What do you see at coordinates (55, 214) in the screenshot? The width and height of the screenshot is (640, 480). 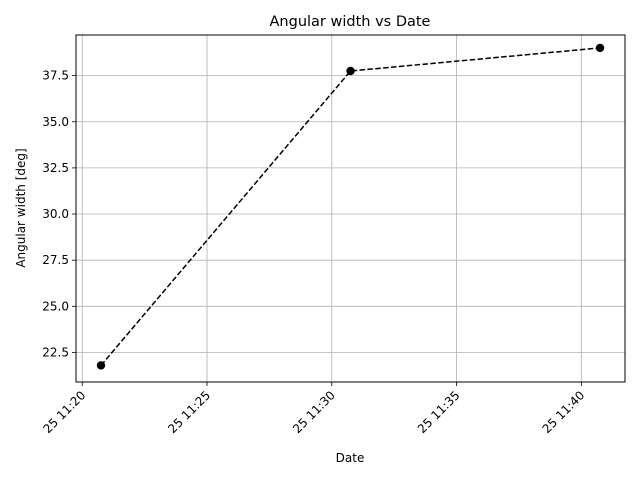 I see `y-tick-label: 30.0` at bounding box center [55, 214].